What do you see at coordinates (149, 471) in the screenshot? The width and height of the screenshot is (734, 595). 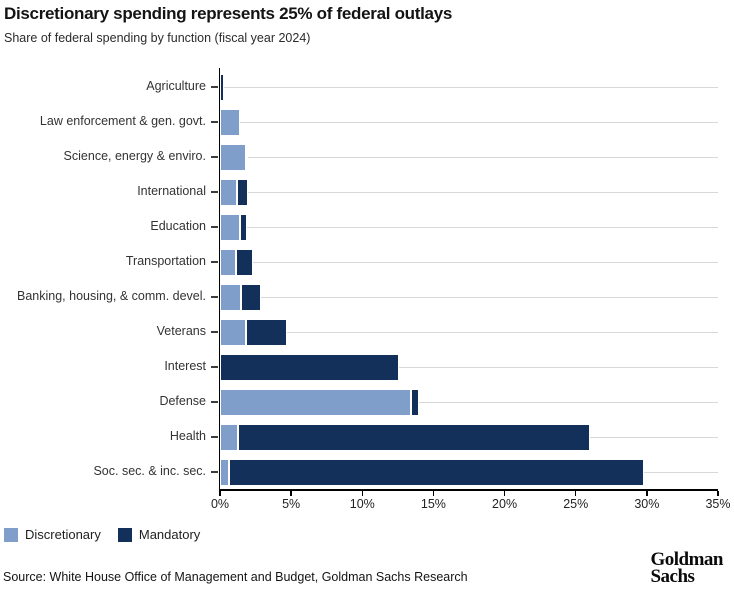 I see `category-label: Soc. sec. & inc. sec.` at bounding box center [149, 471].